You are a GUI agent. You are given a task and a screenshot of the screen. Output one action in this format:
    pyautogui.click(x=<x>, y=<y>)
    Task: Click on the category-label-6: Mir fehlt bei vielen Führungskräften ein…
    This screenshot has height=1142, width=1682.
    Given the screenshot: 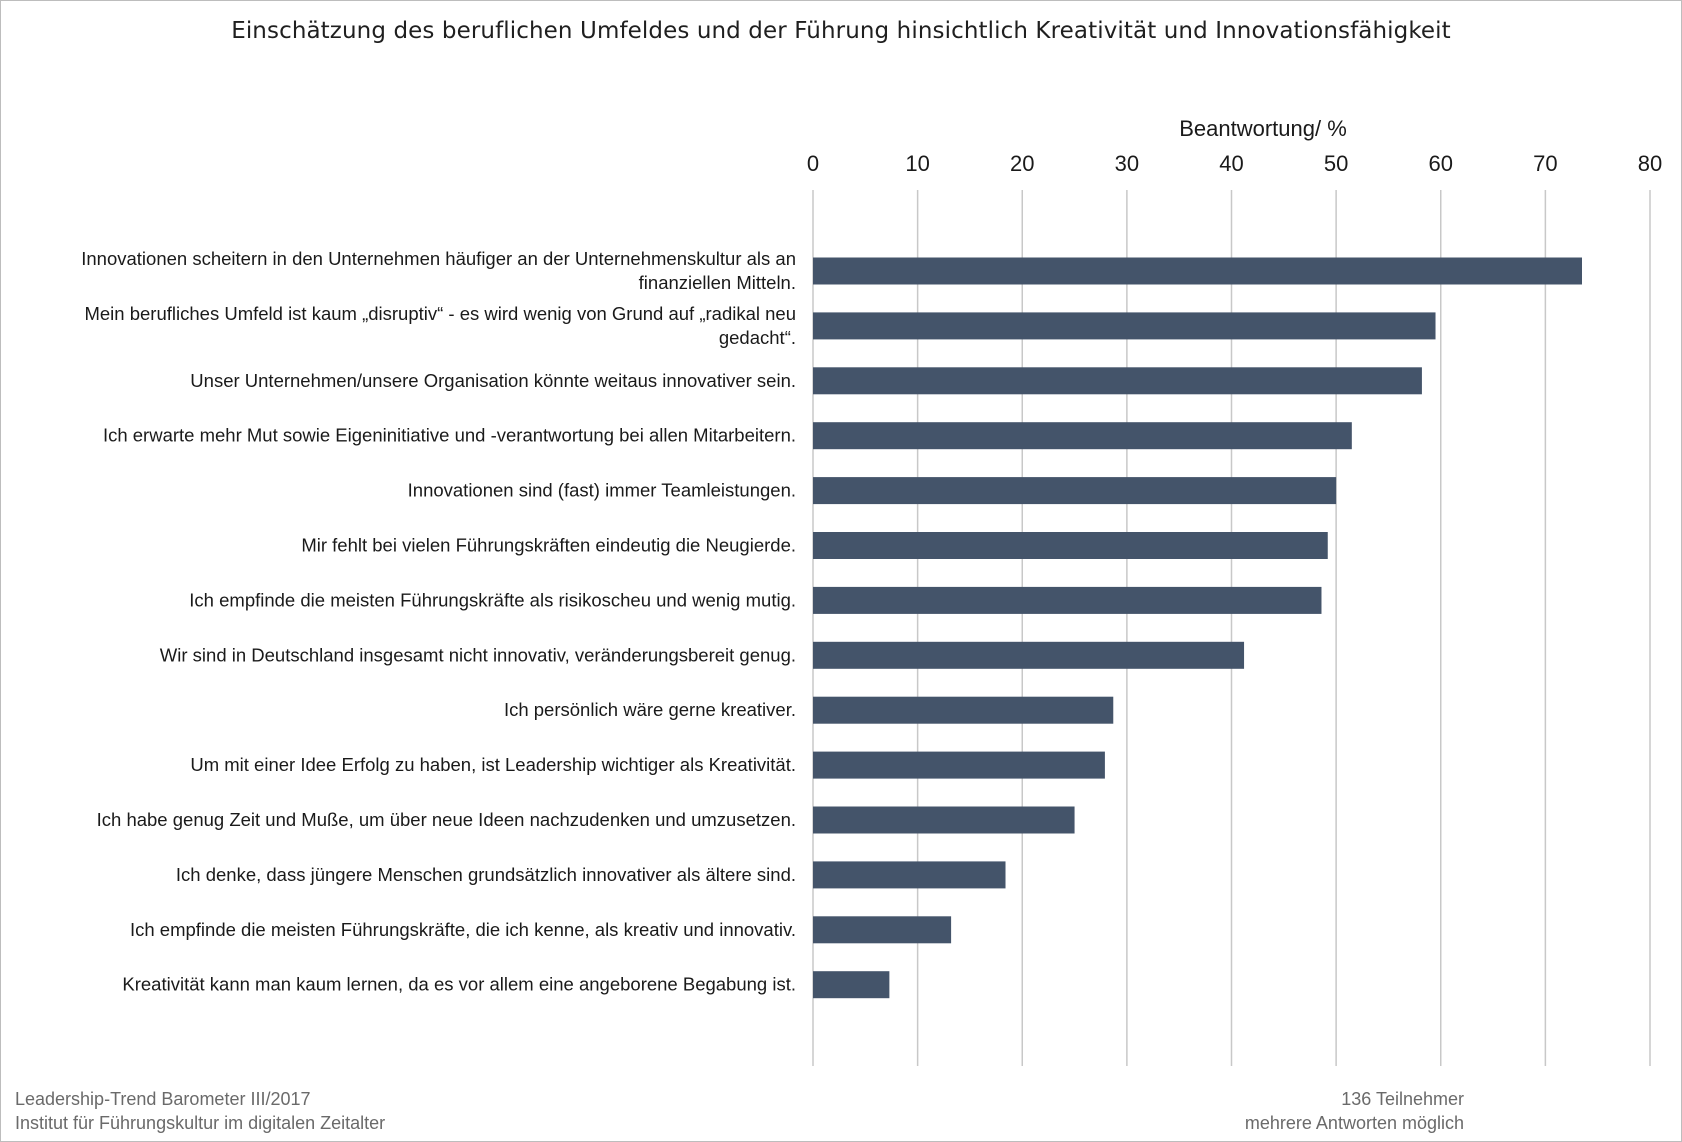 What is the action you would take?
    pyautogui.click(x=548, y=545)
    